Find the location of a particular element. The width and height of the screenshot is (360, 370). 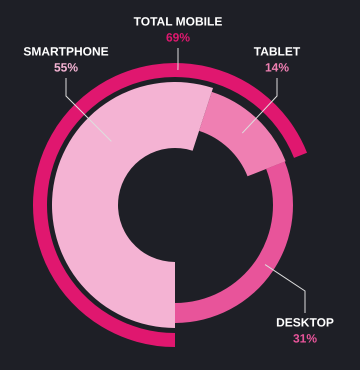

data-label: 69% is located at coordinates (178, 37).